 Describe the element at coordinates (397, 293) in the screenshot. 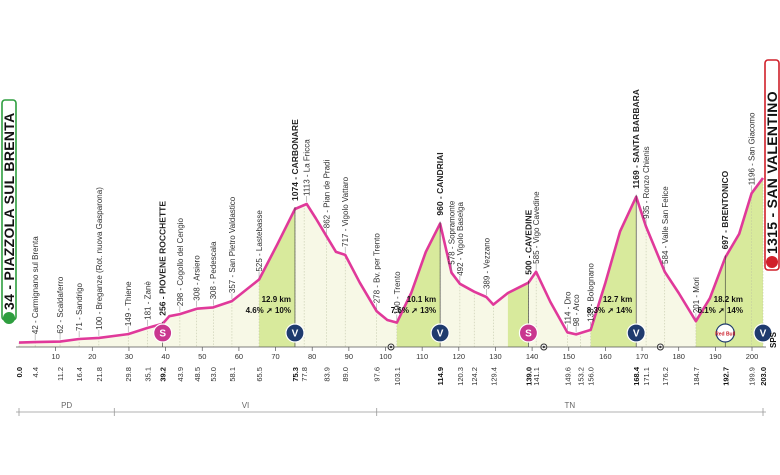

I see `location-label: 190 - Trento` at that location.